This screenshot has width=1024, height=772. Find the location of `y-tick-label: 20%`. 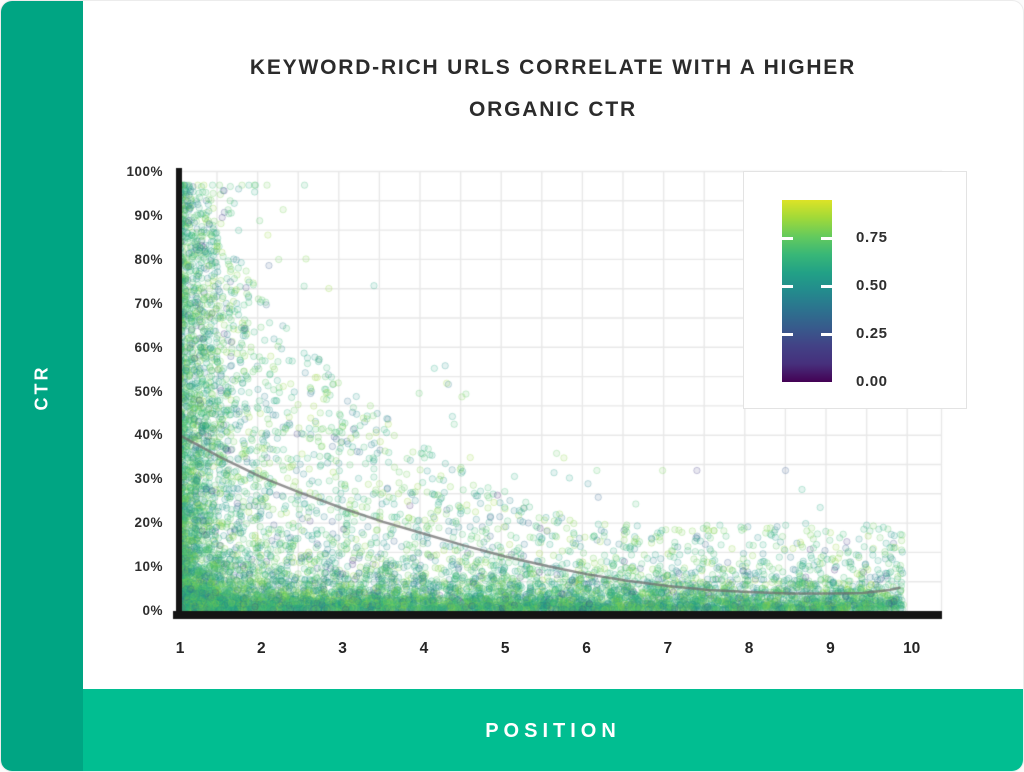

y-tick-label: 20% is located at coordinates (148, 523).